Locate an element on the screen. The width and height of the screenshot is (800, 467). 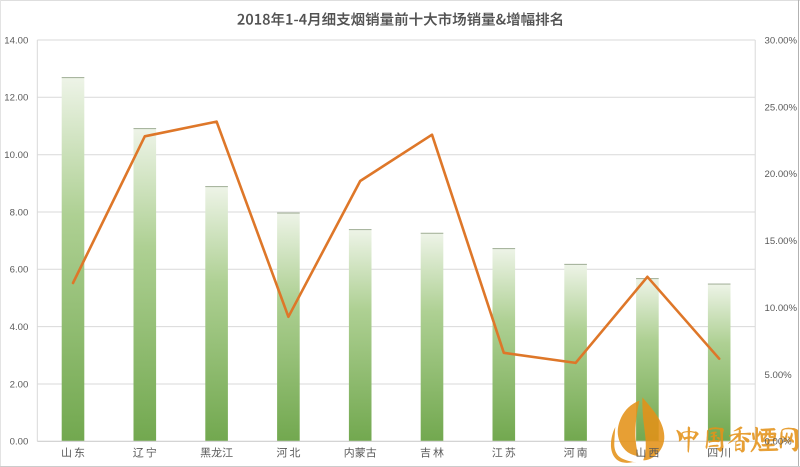
svg-text: 20.00% is located at coordinates (781, 174).